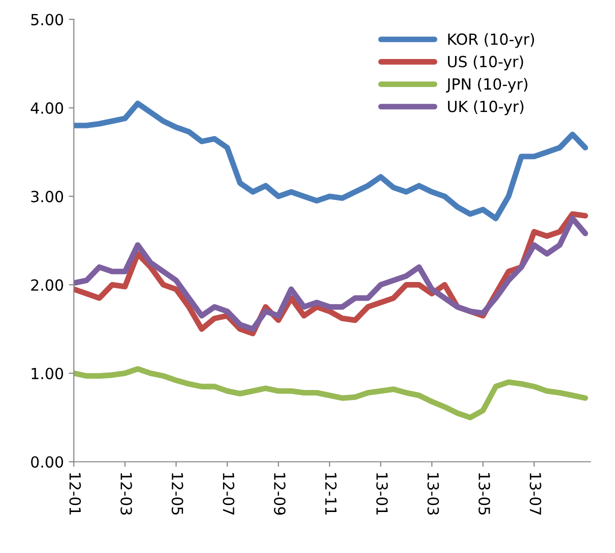 This screenshot has width=615, height=553. Describe the element at coordinates (280, 494) in the screenshot. I see `x-tick-label: 12-09` at that location.